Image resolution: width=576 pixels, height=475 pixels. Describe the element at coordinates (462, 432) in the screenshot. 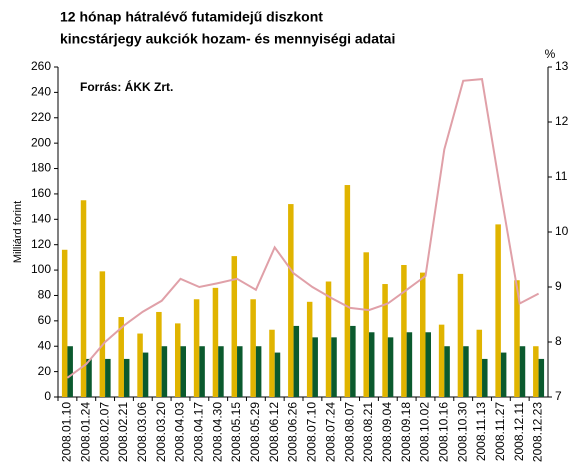

I see `x-tick-label: 2008.10.30` at that location.